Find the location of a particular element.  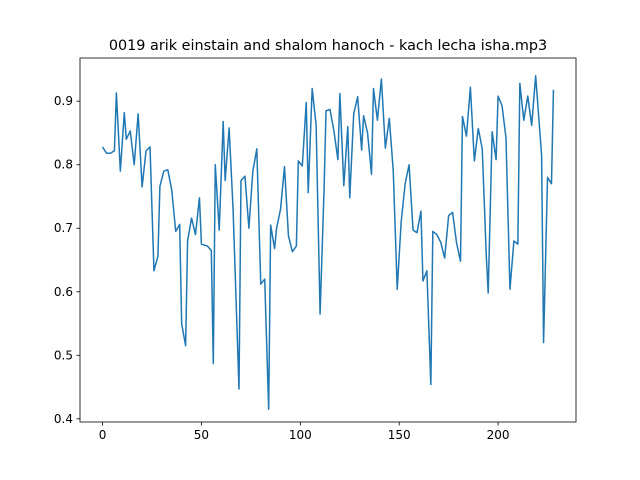

x-tick-label: 150 is located at coordinates (399, 435).